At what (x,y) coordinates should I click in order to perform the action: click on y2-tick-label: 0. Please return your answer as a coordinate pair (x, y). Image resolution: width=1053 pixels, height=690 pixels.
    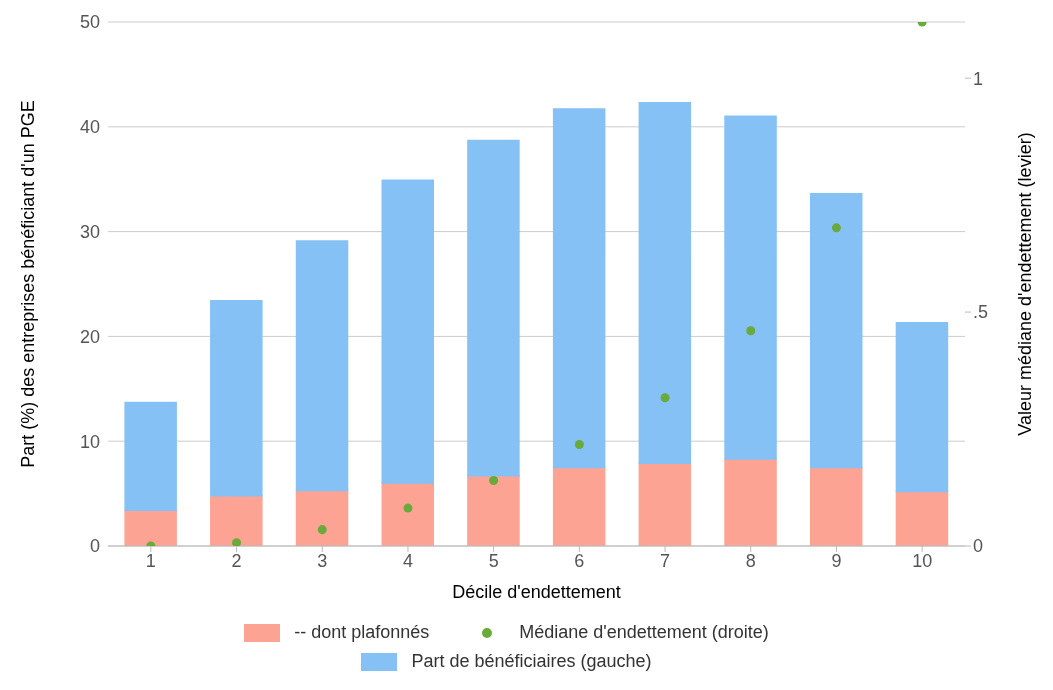
    Looking at the image, I should click on (978, 546).